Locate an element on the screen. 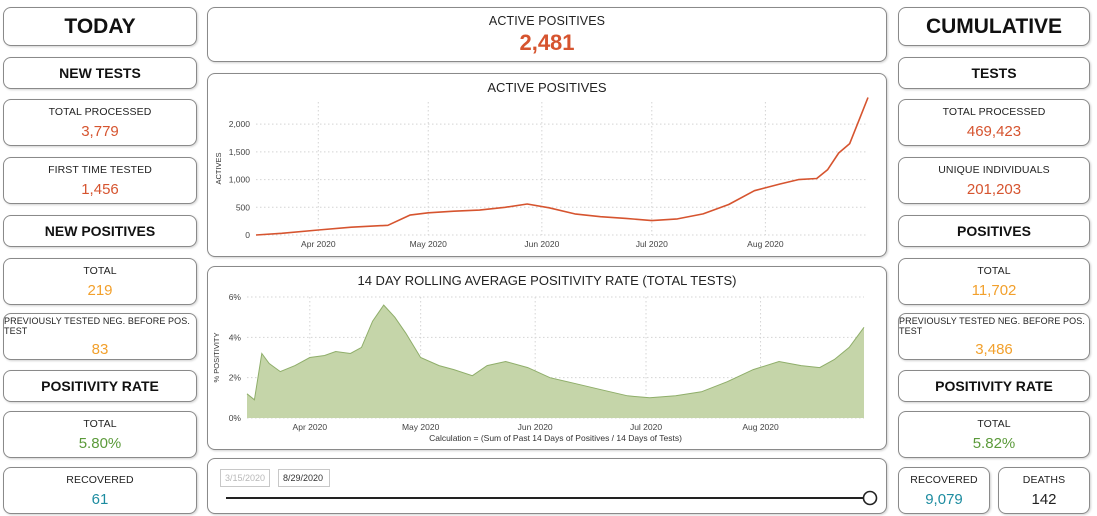 This screenshot has height=516, width=1097. today-positivity-total-label: TOTAL is located at coordinates (100, 423).